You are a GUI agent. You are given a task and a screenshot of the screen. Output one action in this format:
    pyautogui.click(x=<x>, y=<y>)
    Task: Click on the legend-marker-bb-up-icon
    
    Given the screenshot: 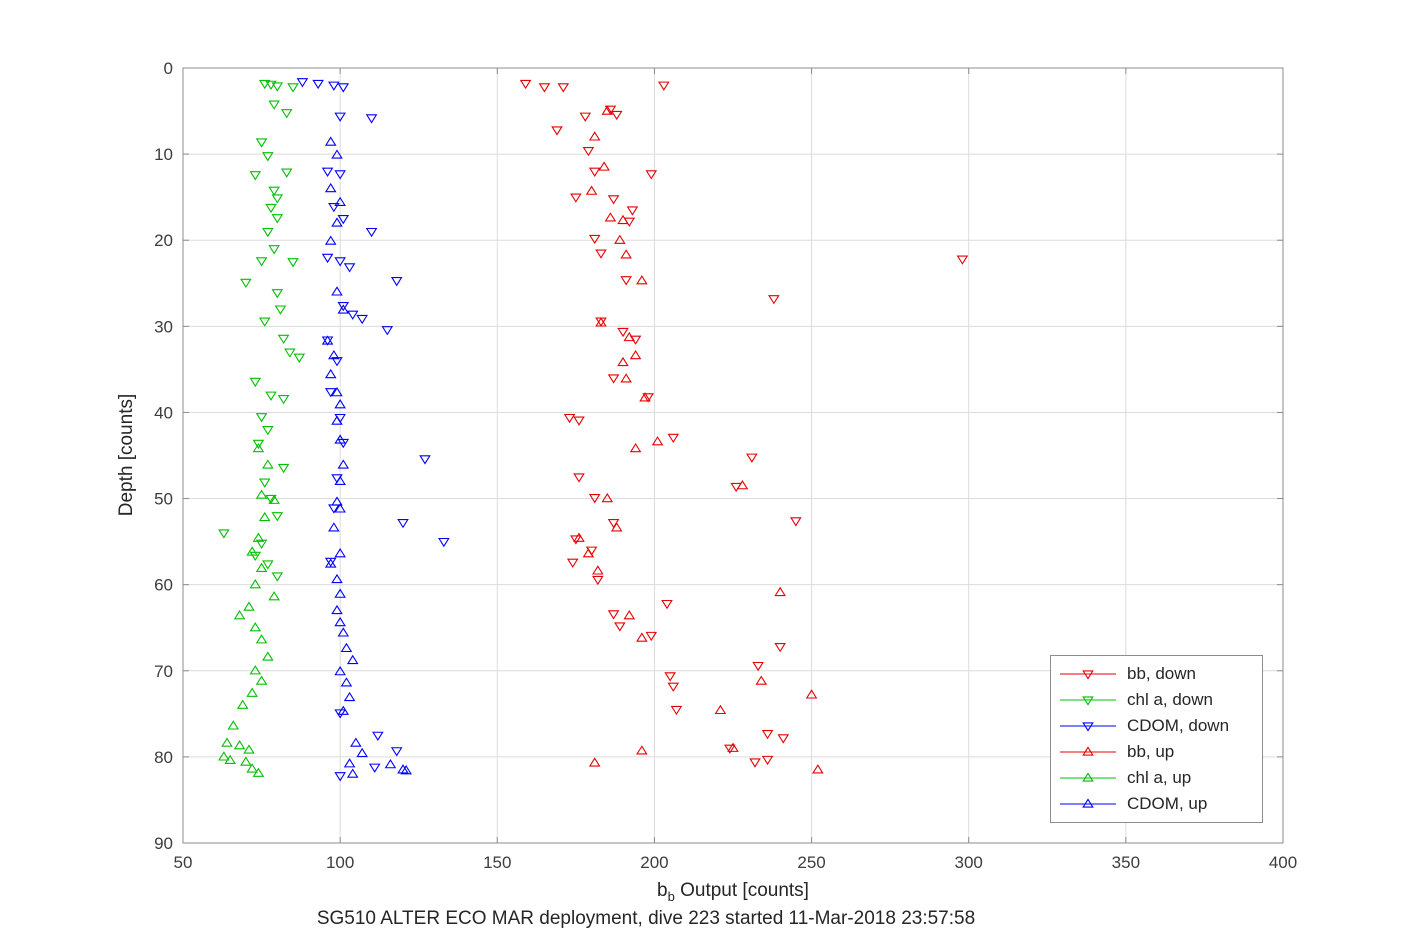 What is the action you would take?
    pyautogui.click(x=1088, y=751)
    